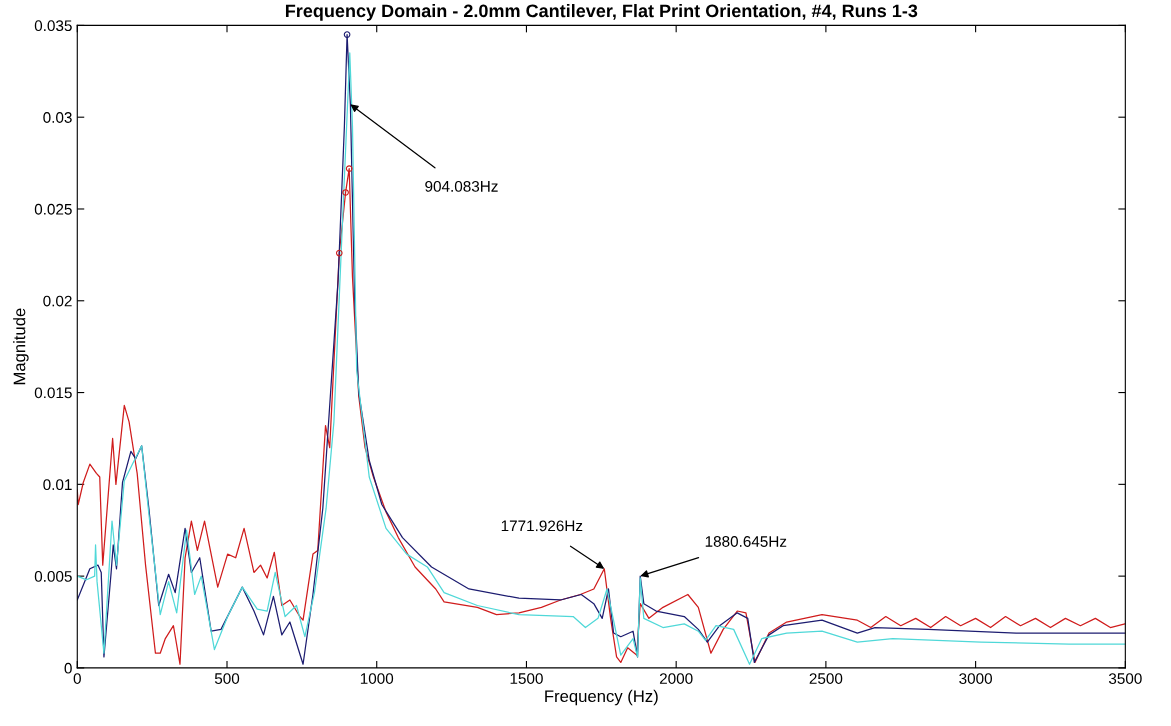 Image resolution: width=1171 pixels, height=726 pixels. I want to click on y-tick-label: 0.025, so click(53, 209).